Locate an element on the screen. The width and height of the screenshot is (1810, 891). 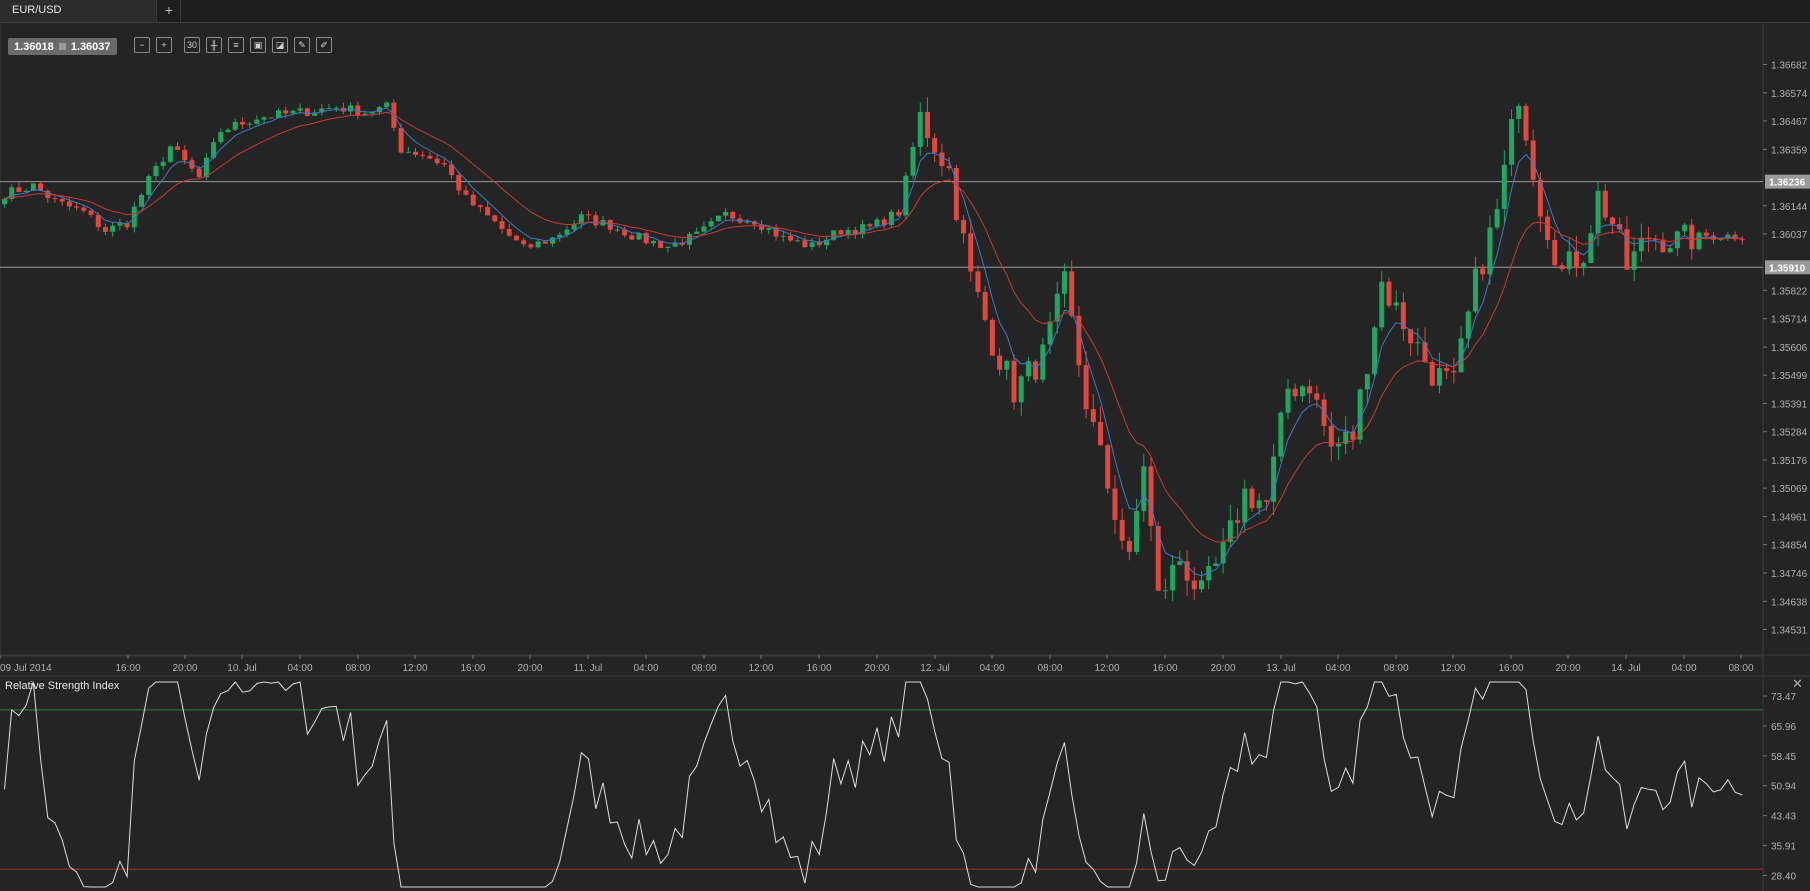
timeframe-button: 30 is located at coordinates (192, 45).